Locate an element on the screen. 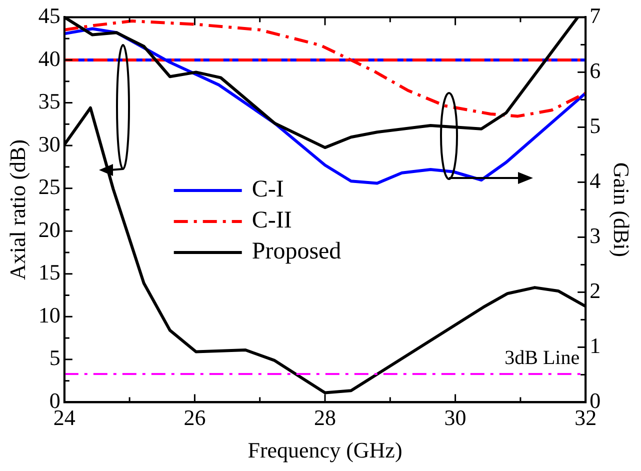 The image size is (641, 471). x-tick-label: 26 is located at coordinates (195, 417).